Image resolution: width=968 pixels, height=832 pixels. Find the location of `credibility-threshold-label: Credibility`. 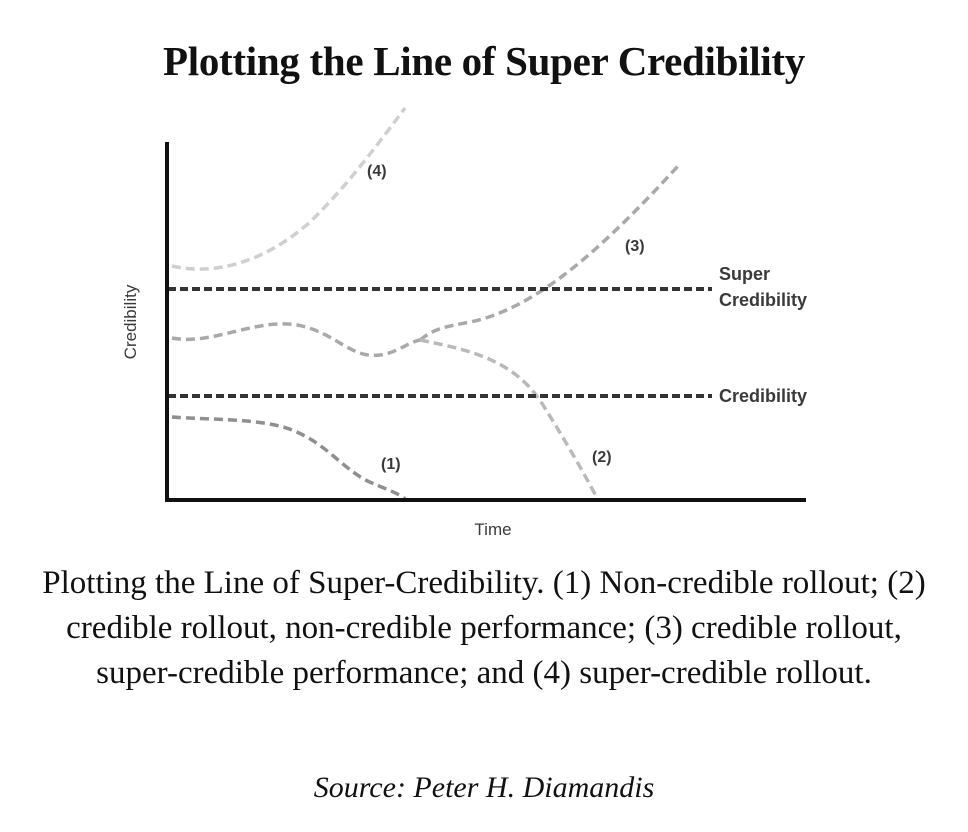

credibility-threshold-label: Credibility is located at coordinates (763, 396).